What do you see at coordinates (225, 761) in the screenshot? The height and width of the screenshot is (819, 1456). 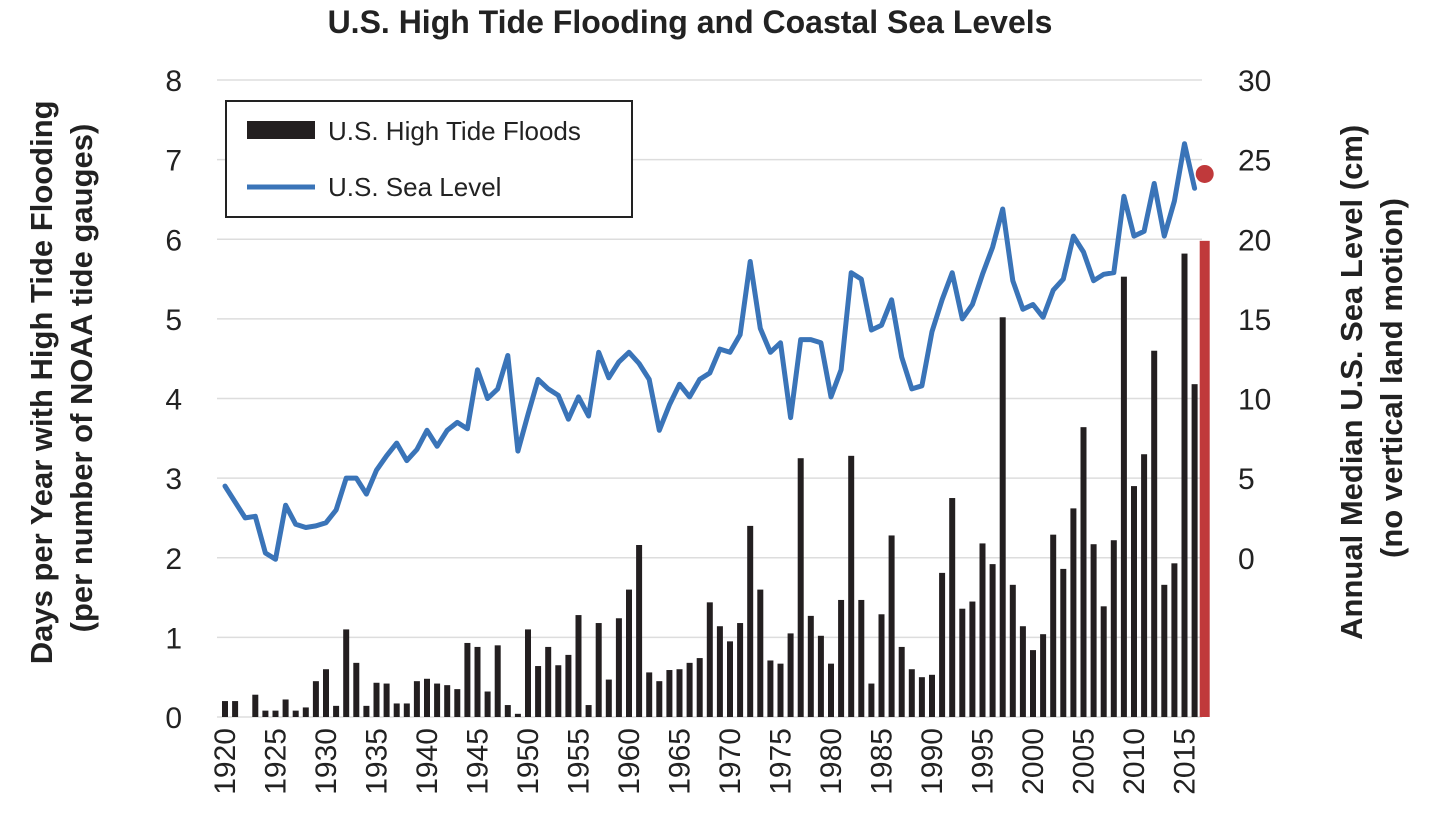 I see `x-tick-label: 1920` at bounding box center [225, 761].